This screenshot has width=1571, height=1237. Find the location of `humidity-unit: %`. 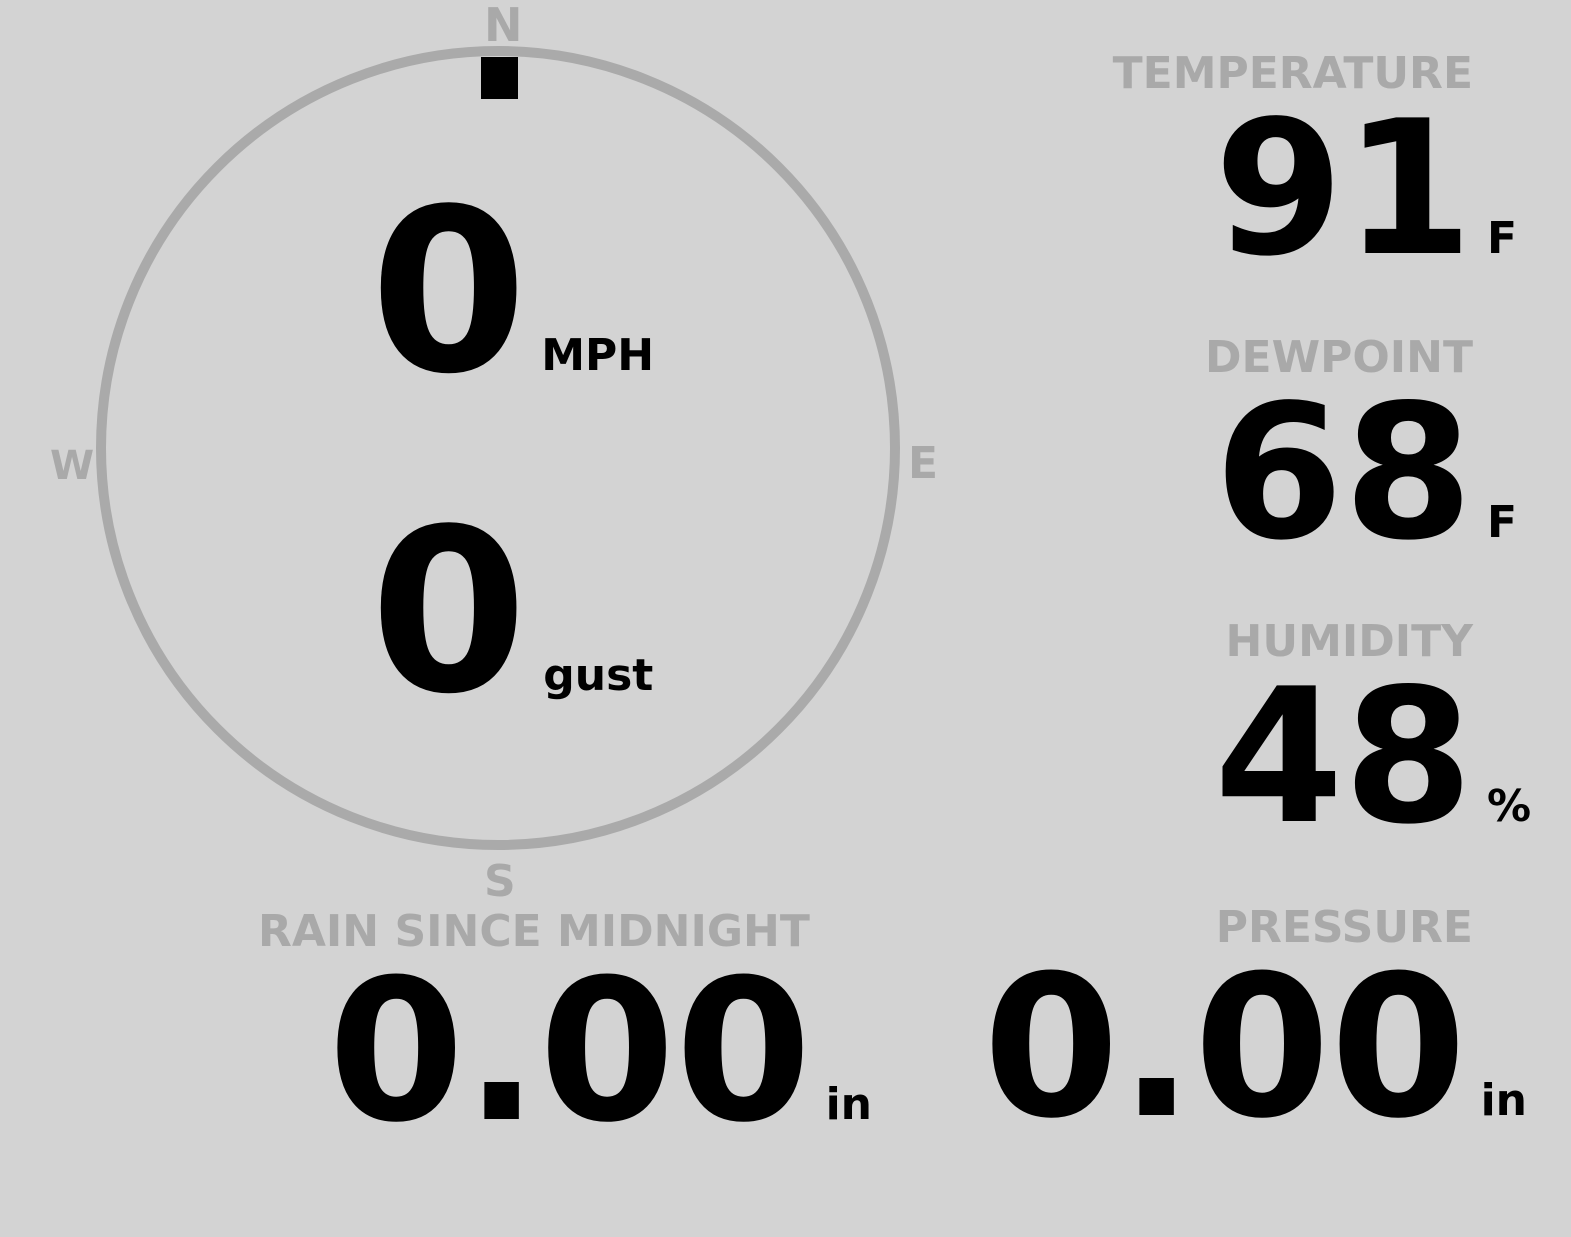

humidity-unit: % is located at coordinates (1509, 806).